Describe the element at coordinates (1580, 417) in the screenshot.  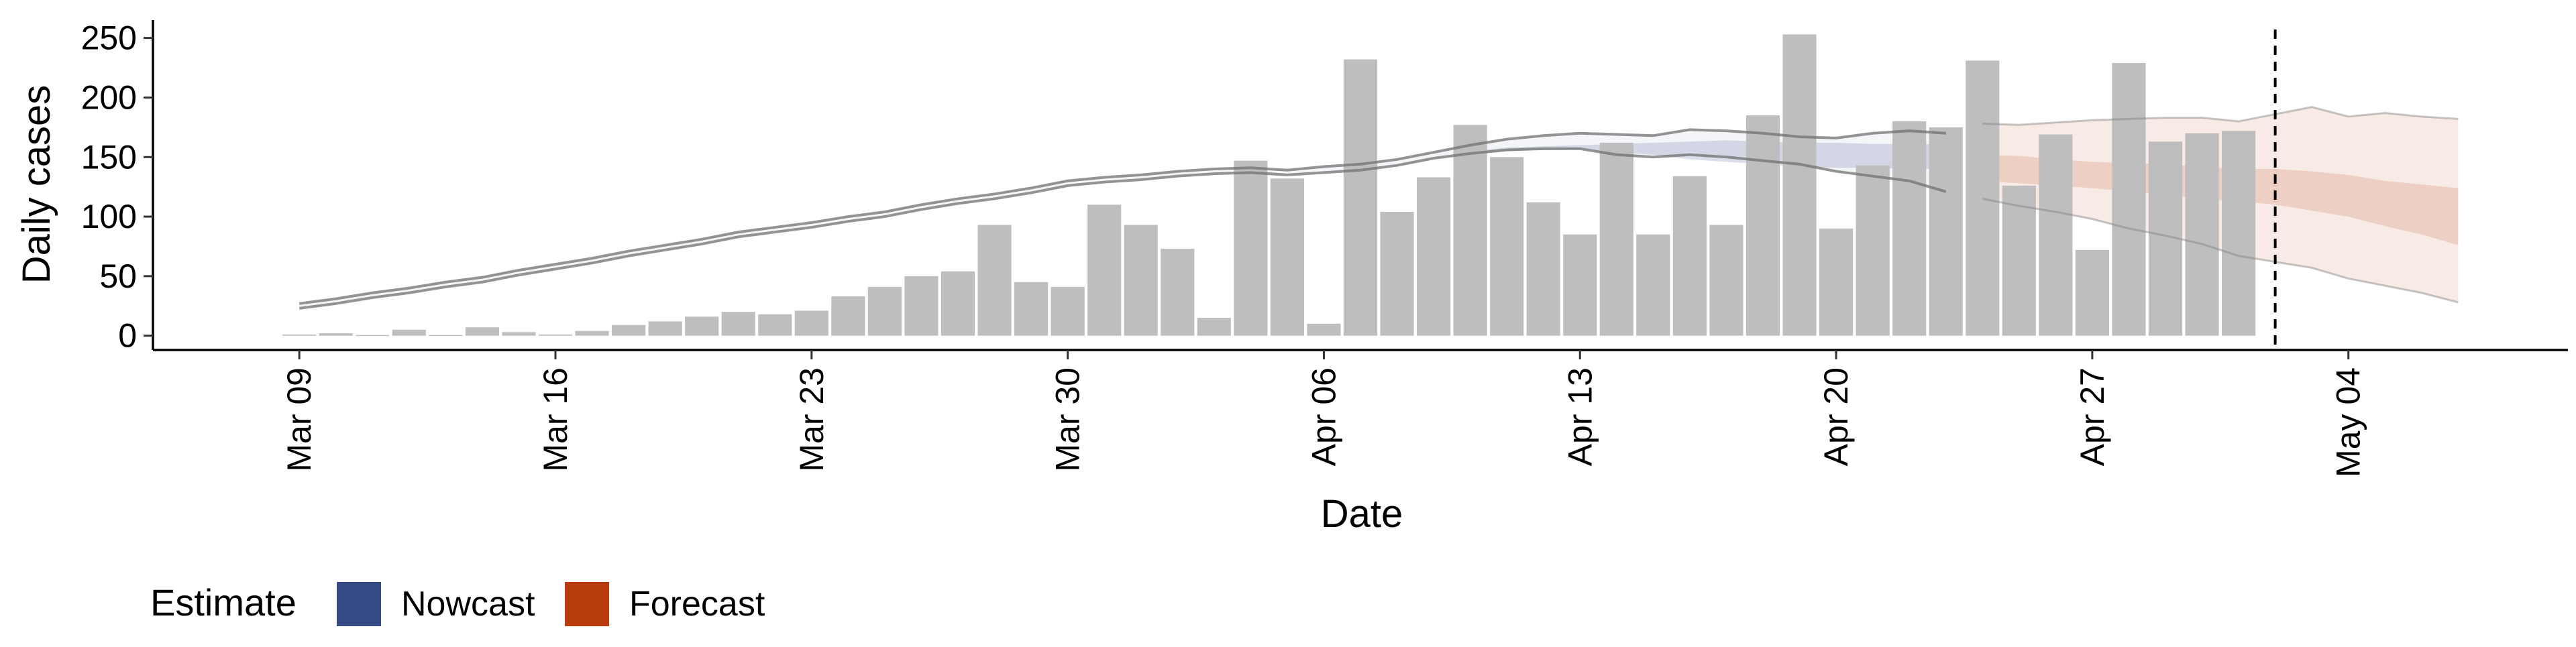
I see `x-tick-label: Apr 13` at that location.